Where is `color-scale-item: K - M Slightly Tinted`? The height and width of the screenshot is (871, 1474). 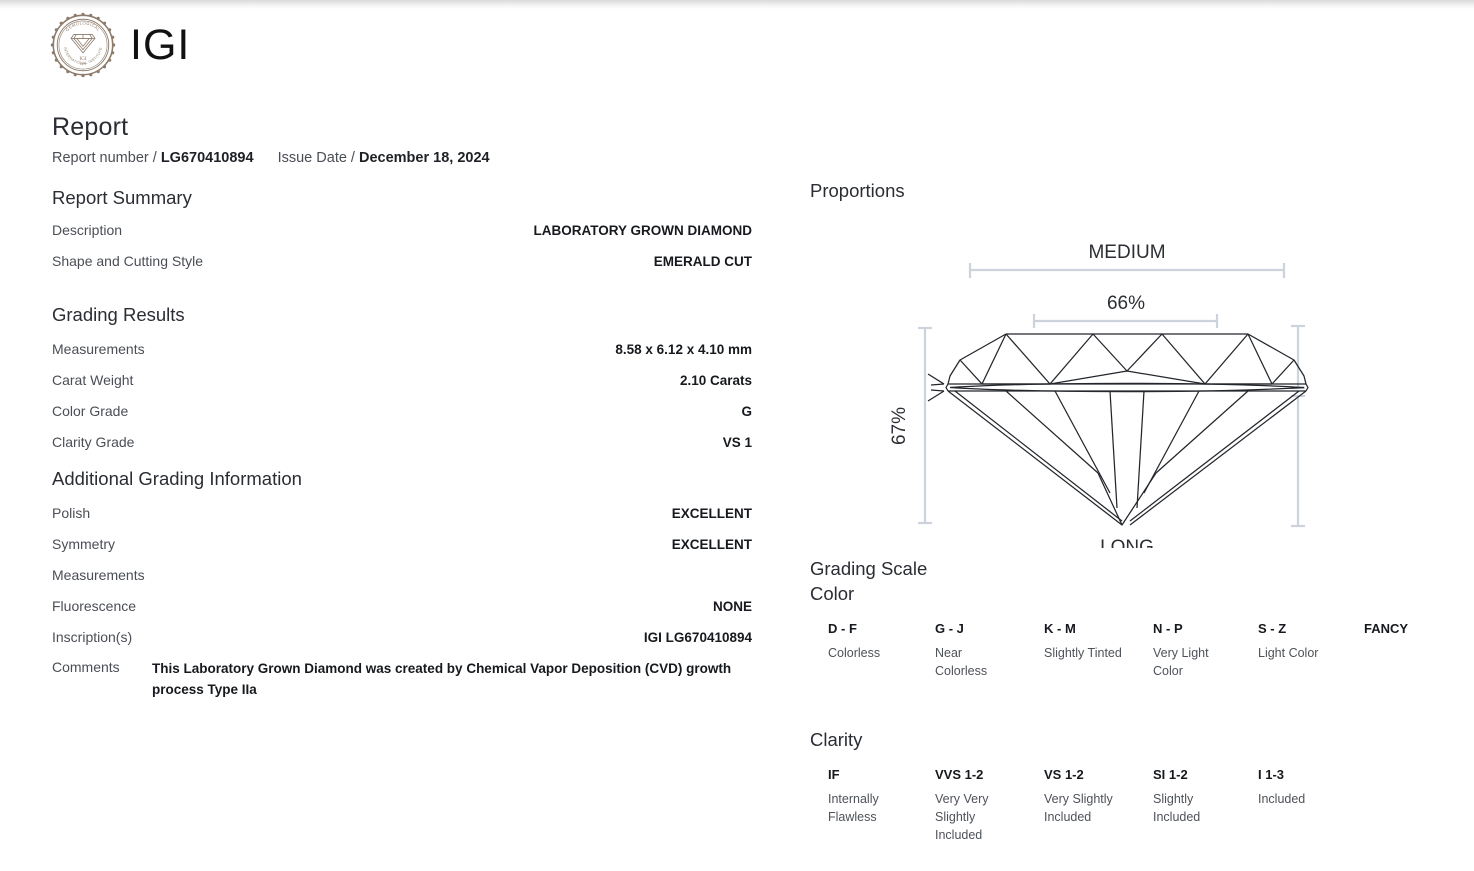 color-scale-item: K - M Slightly Tinted is located at coordinates (1101, 641).